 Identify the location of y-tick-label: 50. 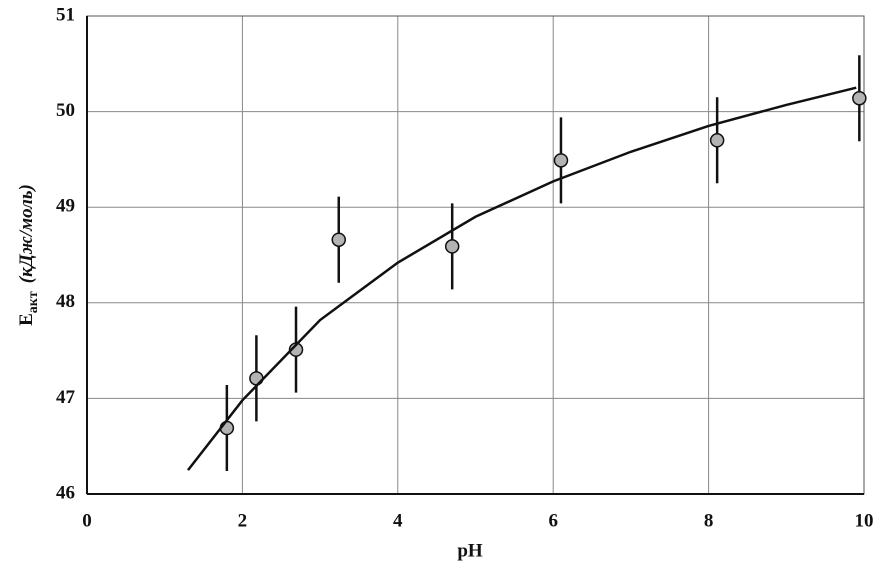
(65, 110).